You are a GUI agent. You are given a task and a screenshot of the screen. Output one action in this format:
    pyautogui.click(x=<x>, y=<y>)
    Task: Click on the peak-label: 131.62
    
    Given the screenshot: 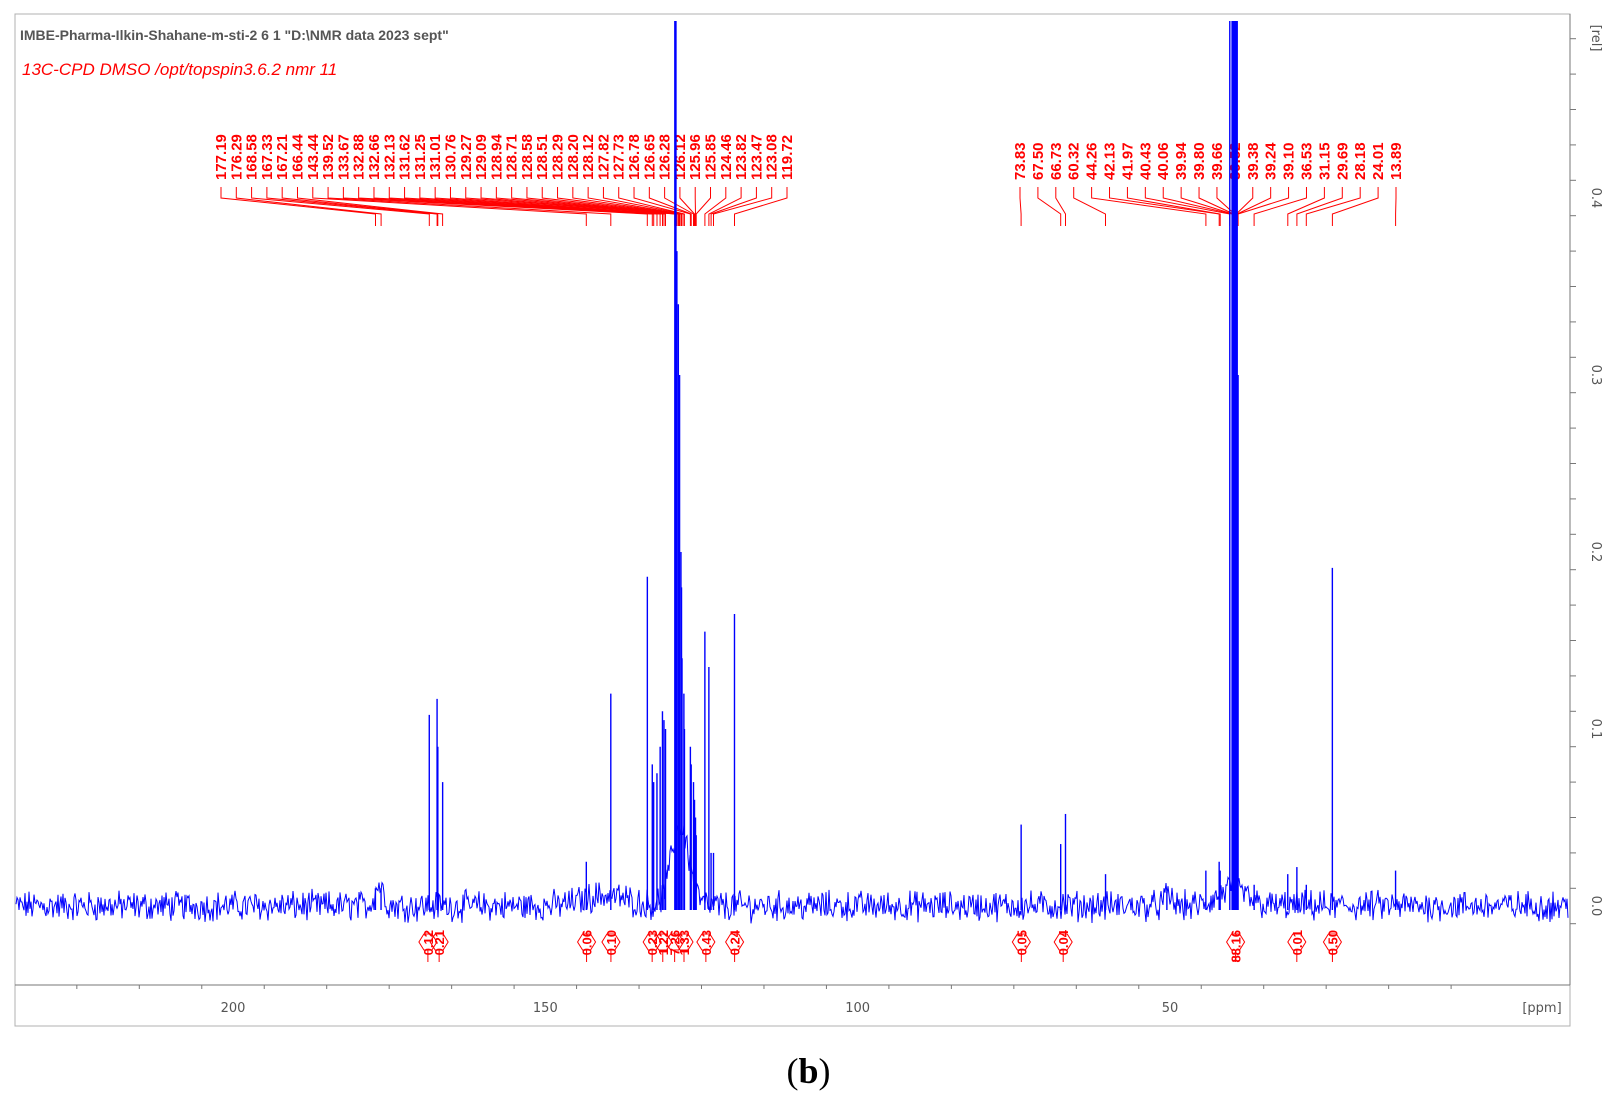 What is the action you would take?
    pyautogui.click(x=405, y=157)
    